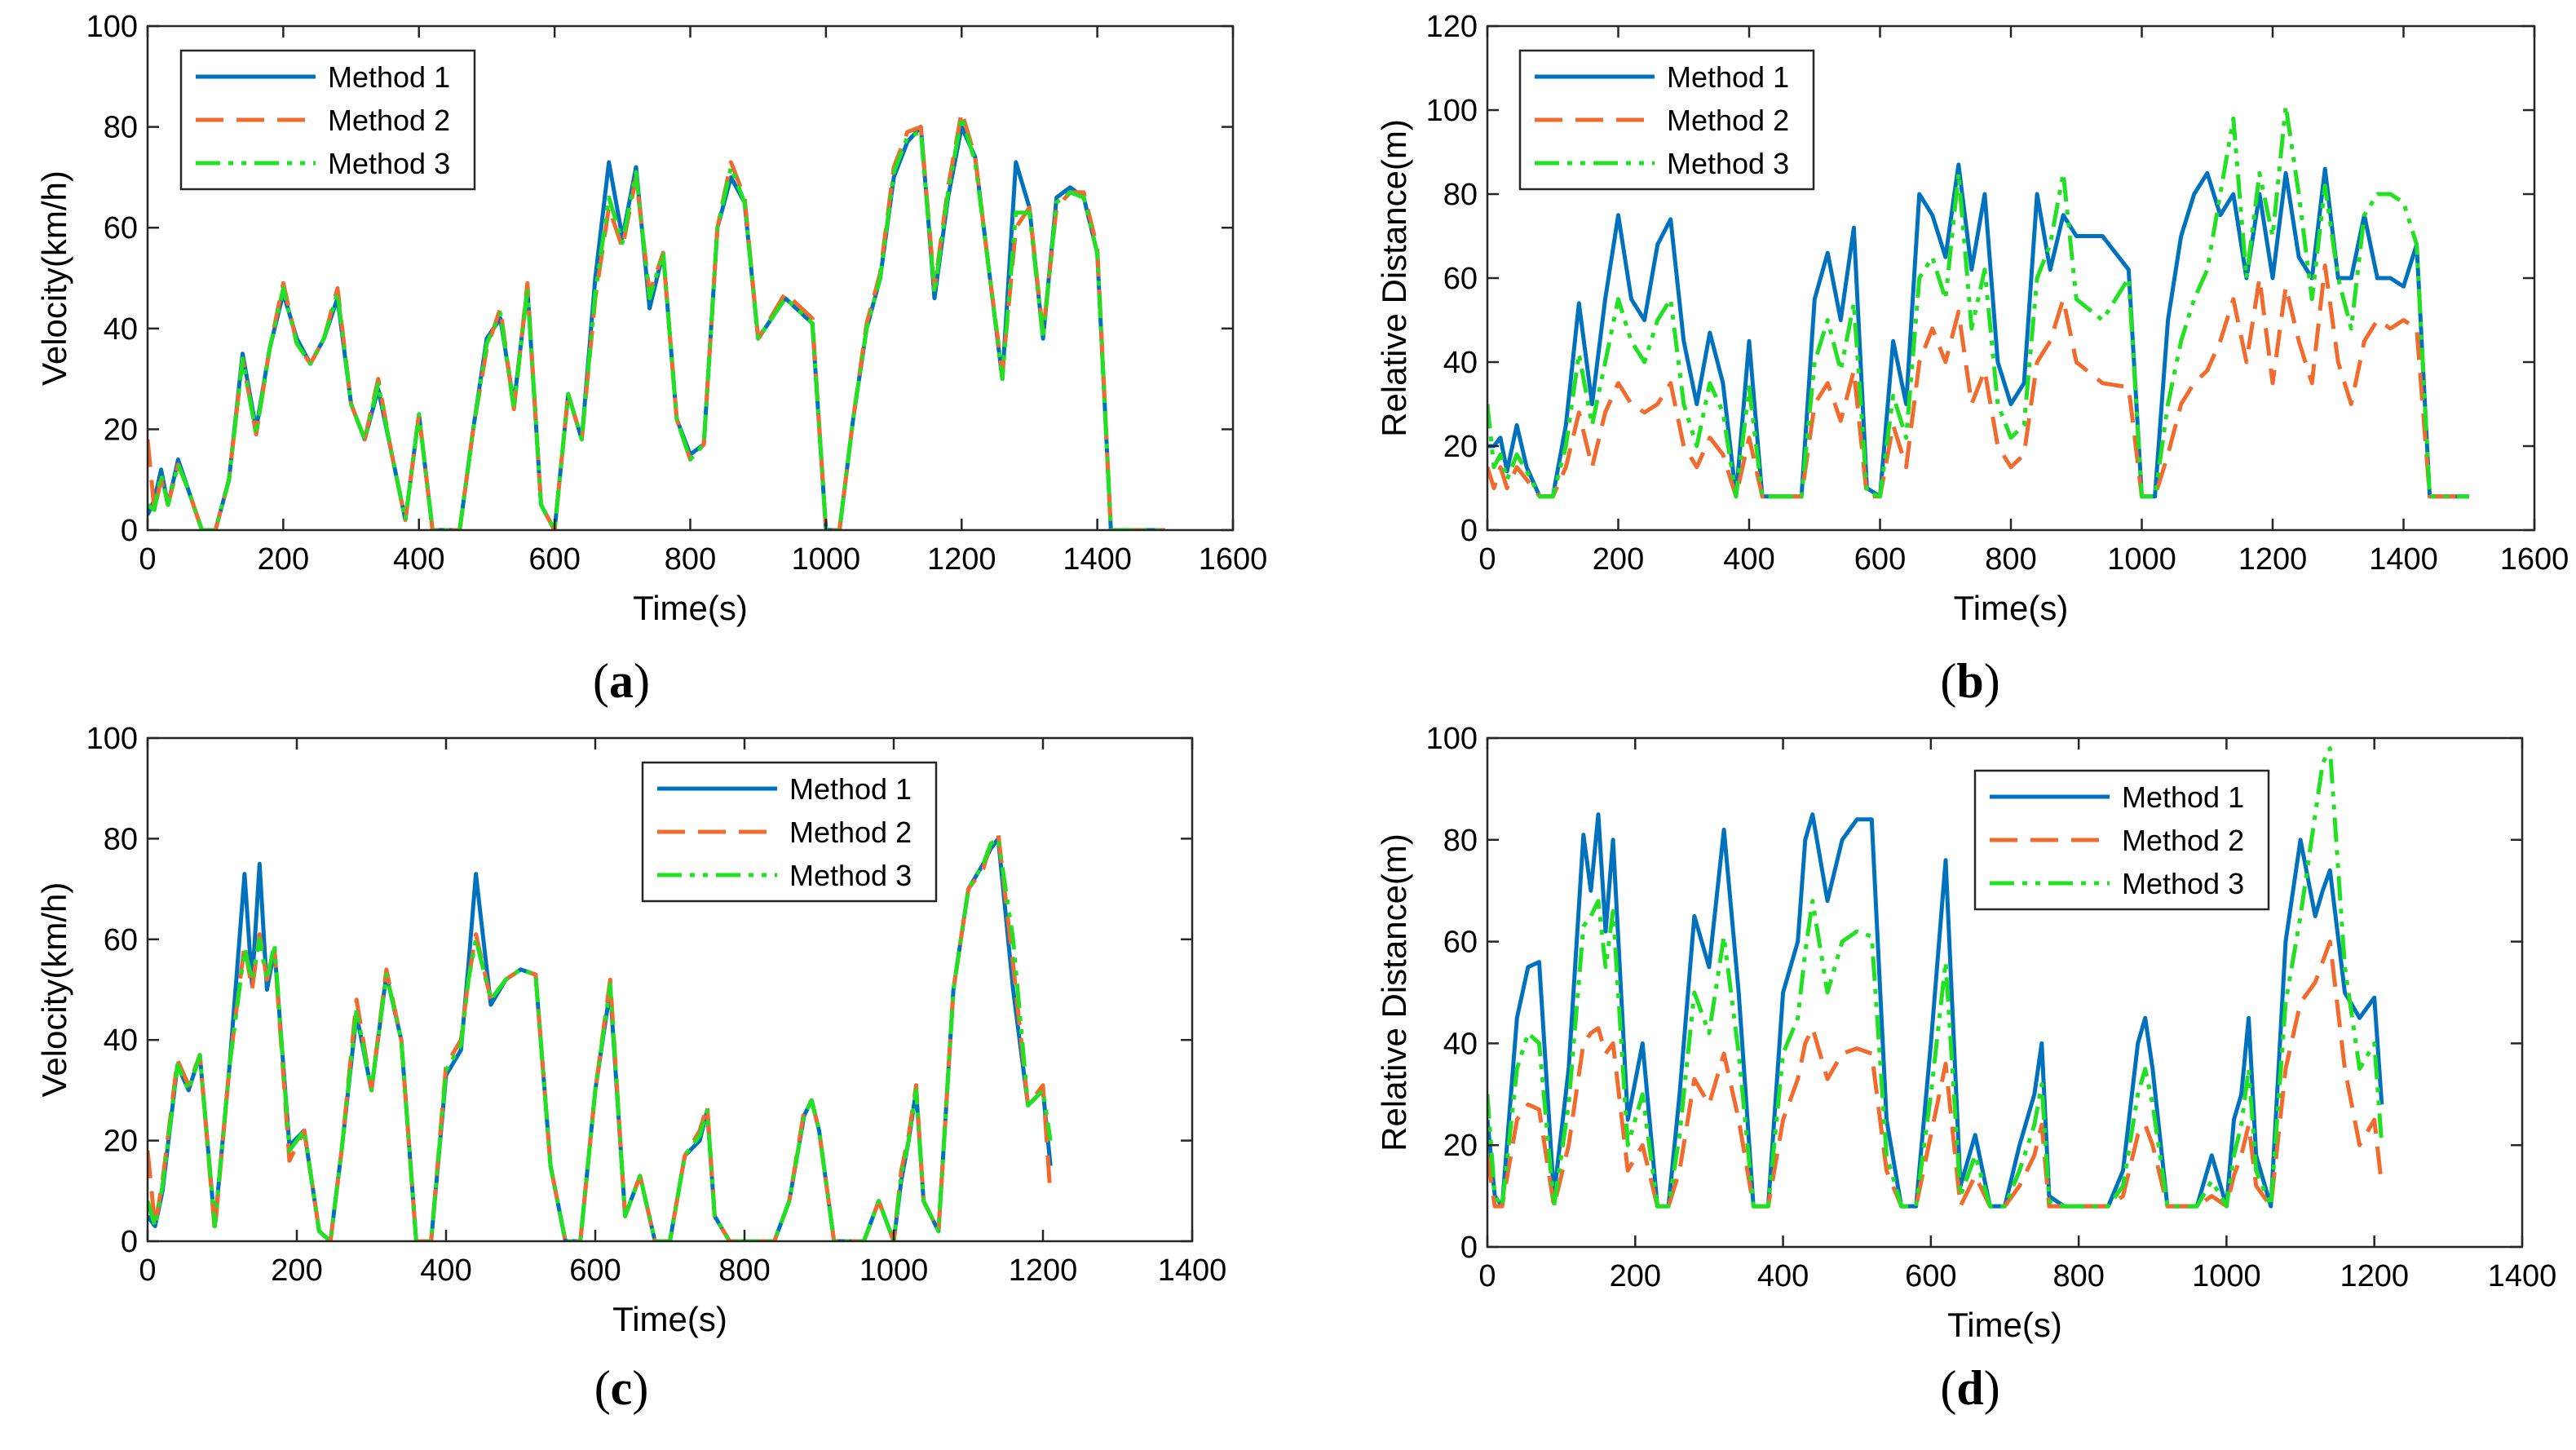 The width and height of the screenshot is (2576, 1450). I want to click on y-axis-label: Relative Distance(m), so click(1394, 278).